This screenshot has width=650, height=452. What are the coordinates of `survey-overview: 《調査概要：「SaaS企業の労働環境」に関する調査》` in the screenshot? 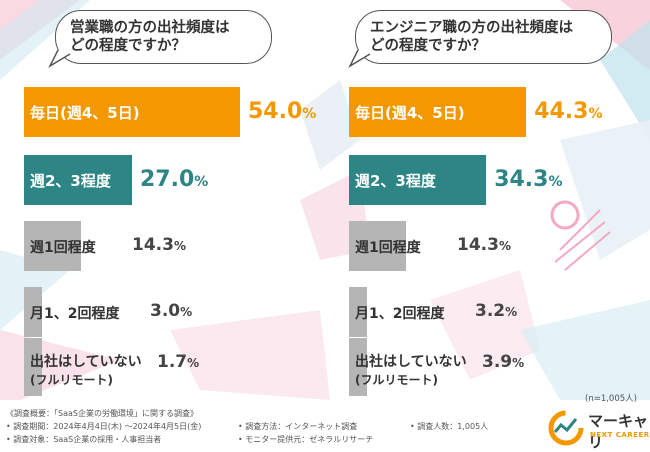 It's located at (102, 413).